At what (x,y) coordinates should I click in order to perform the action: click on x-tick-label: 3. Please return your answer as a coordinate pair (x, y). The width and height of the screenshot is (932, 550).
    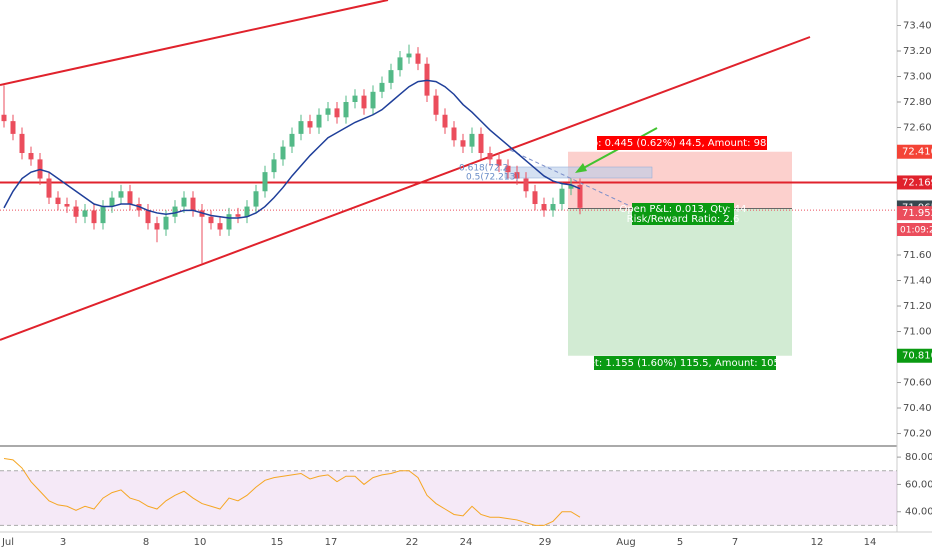
    Looking at the image, I should click on (63, 542).